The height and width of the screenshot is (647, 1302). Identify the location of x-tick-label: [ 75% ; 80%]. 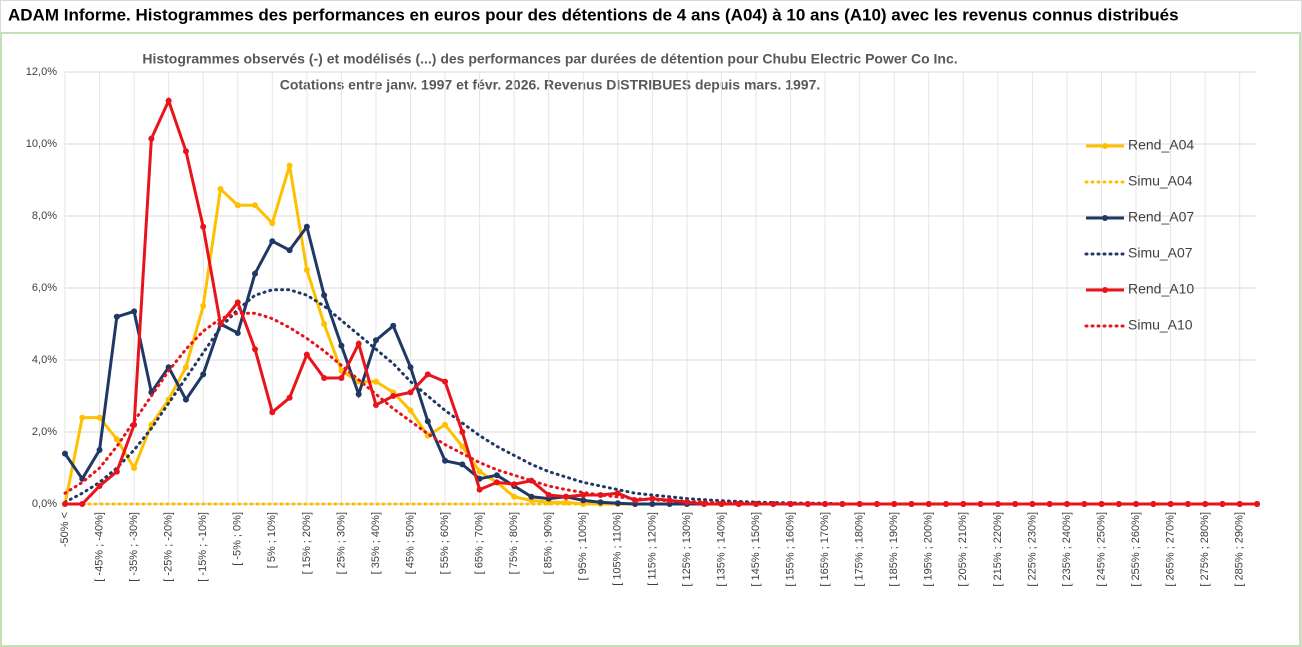
(514, 543).